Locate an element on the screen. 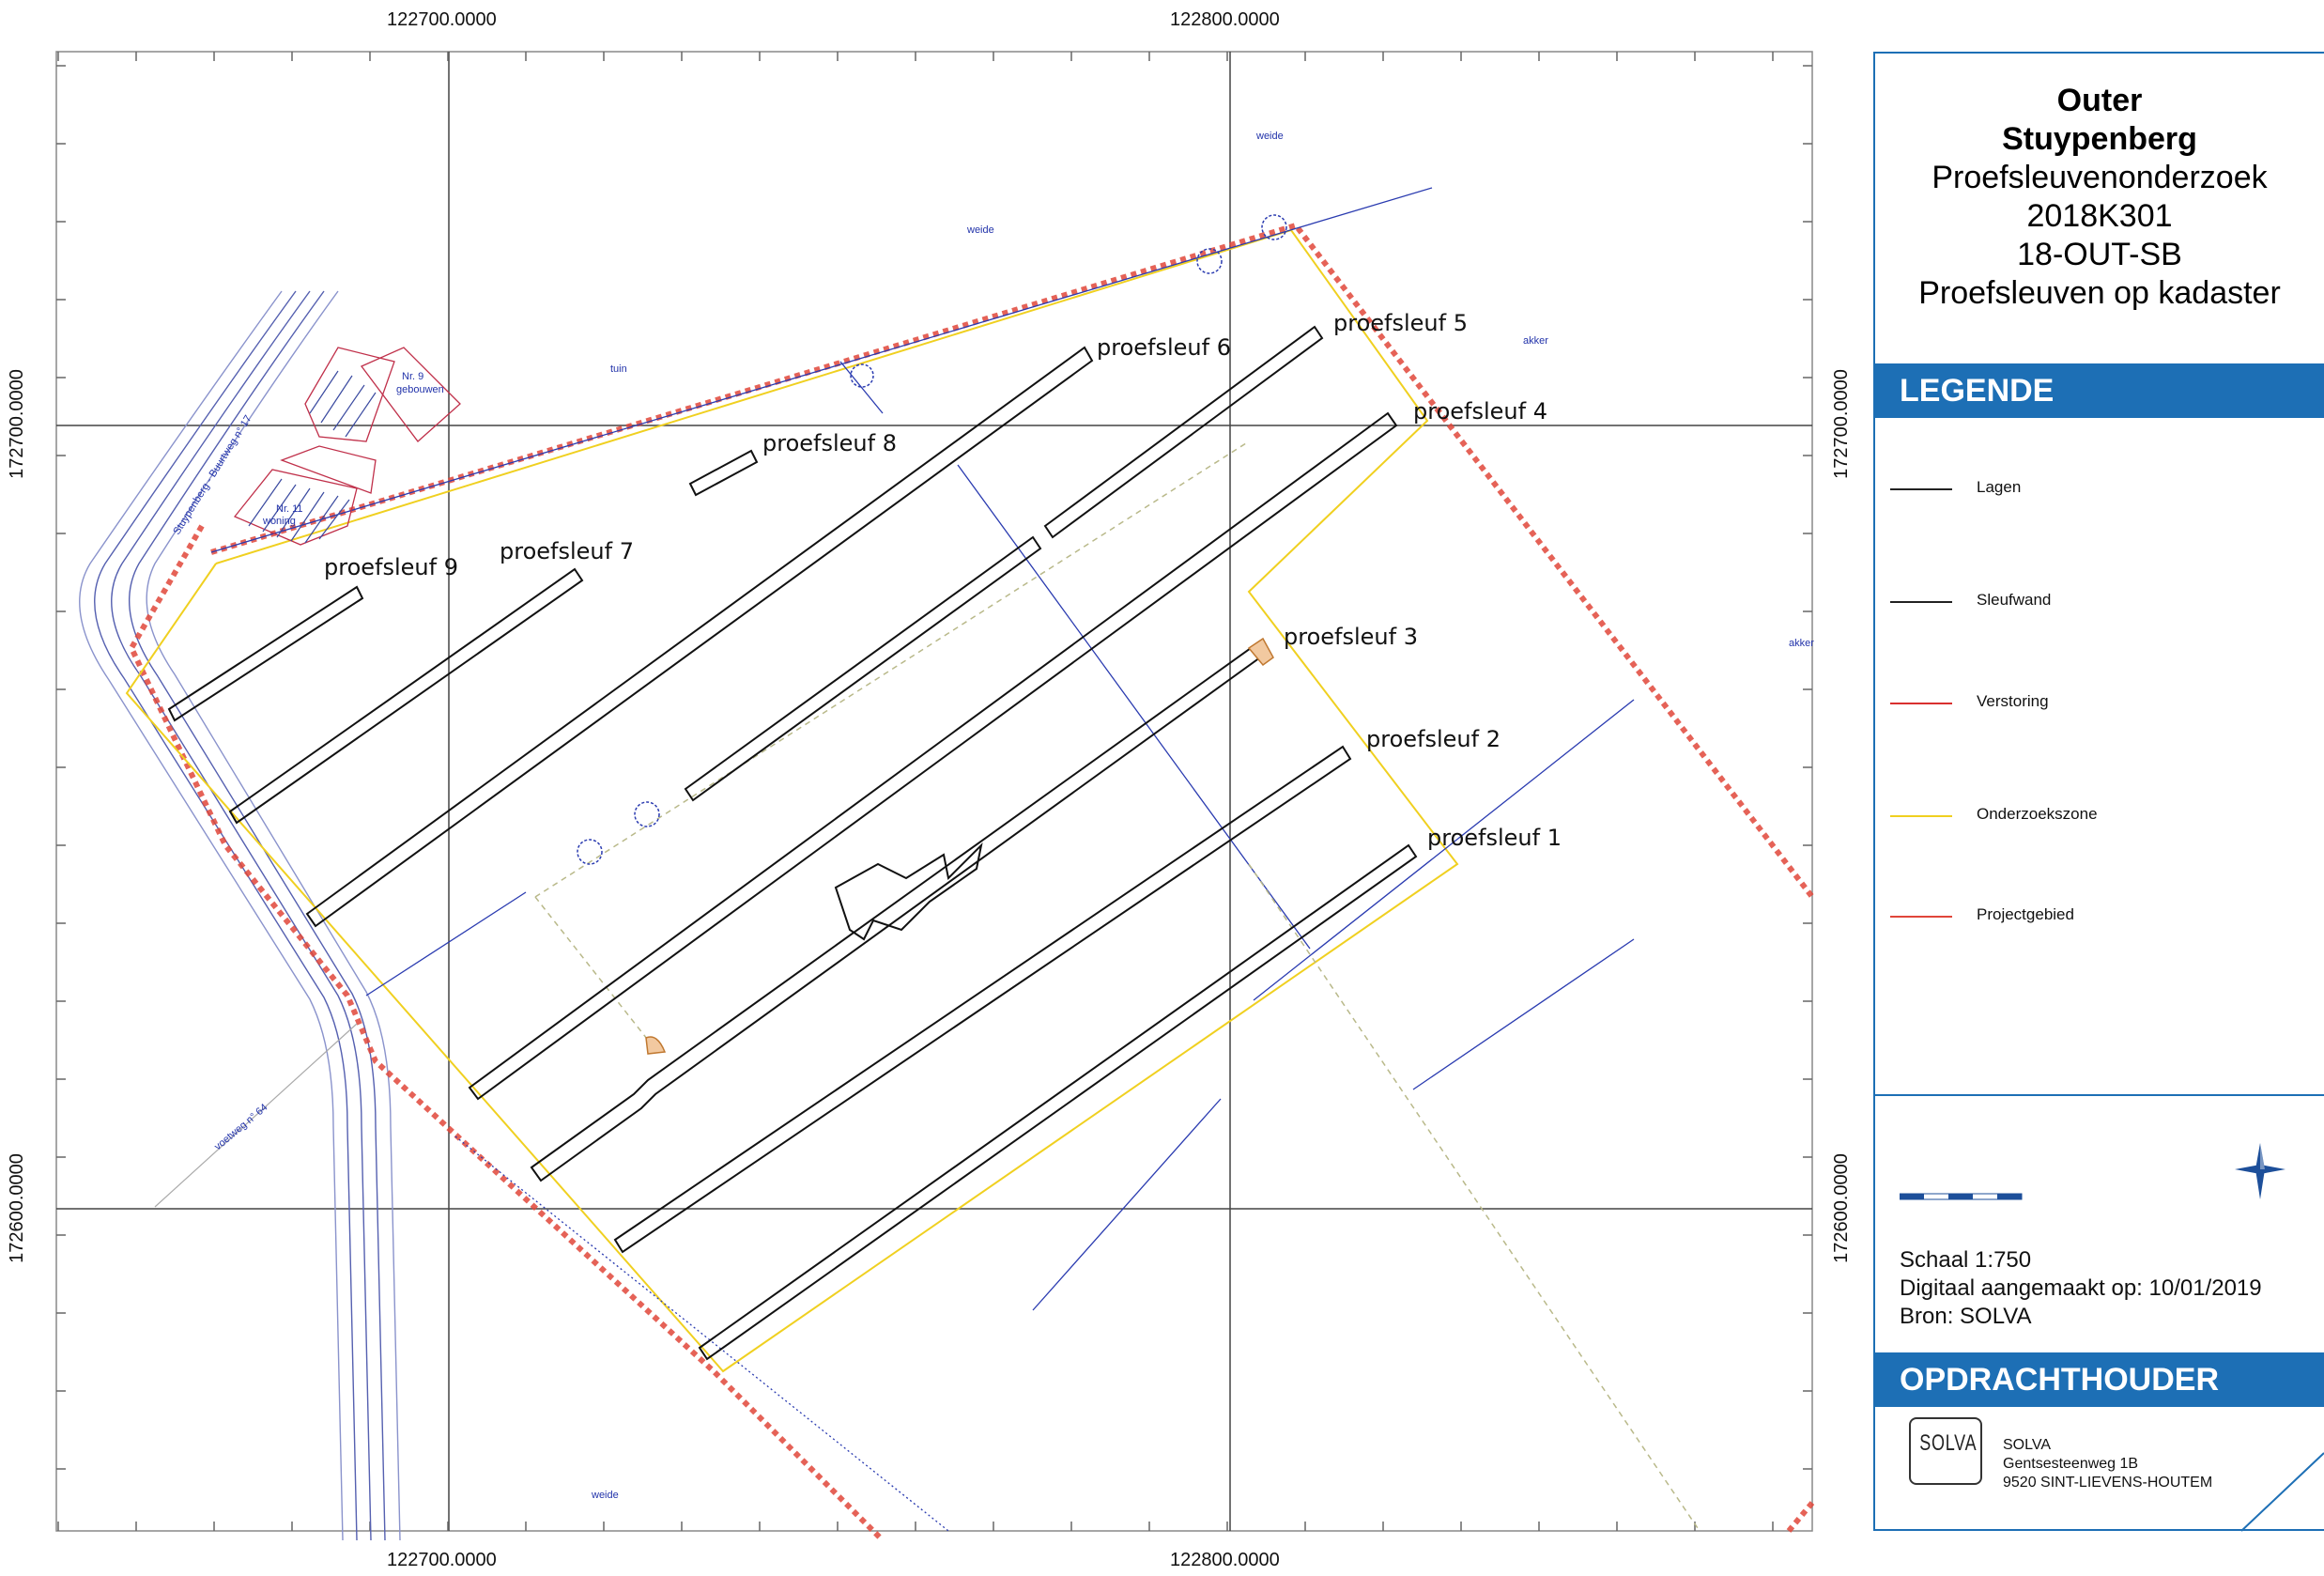 Image resolution: width=2324 pixels, height=1576 pixels. trees is located at coordinates (932, 540).